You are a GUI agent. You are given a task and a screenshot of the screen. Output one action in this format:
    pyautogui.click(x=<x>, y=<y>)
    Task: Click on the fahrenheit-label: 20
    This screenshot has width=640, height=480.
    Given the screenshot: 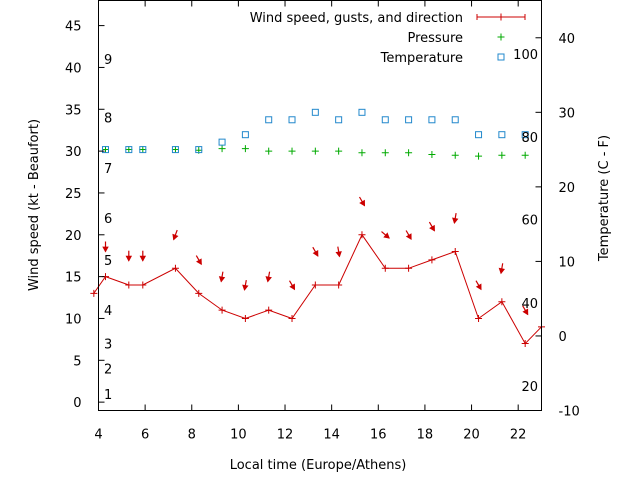 What is the action you would take?
    pyautogui.click(x=529, y=387)
    